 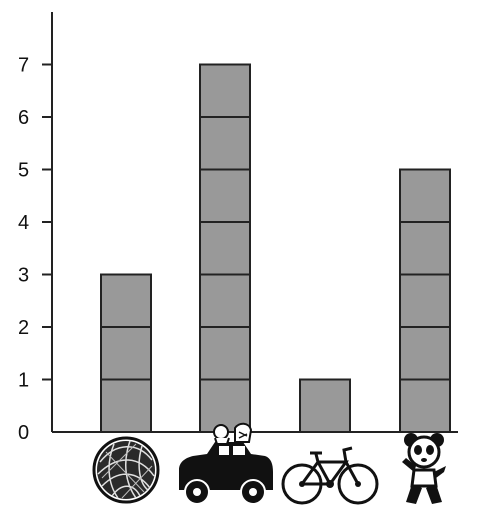 What do you see at coordinates (330, 475) in the screenshot?
I see `bicycle-icon` at bounding box center [330, 475].